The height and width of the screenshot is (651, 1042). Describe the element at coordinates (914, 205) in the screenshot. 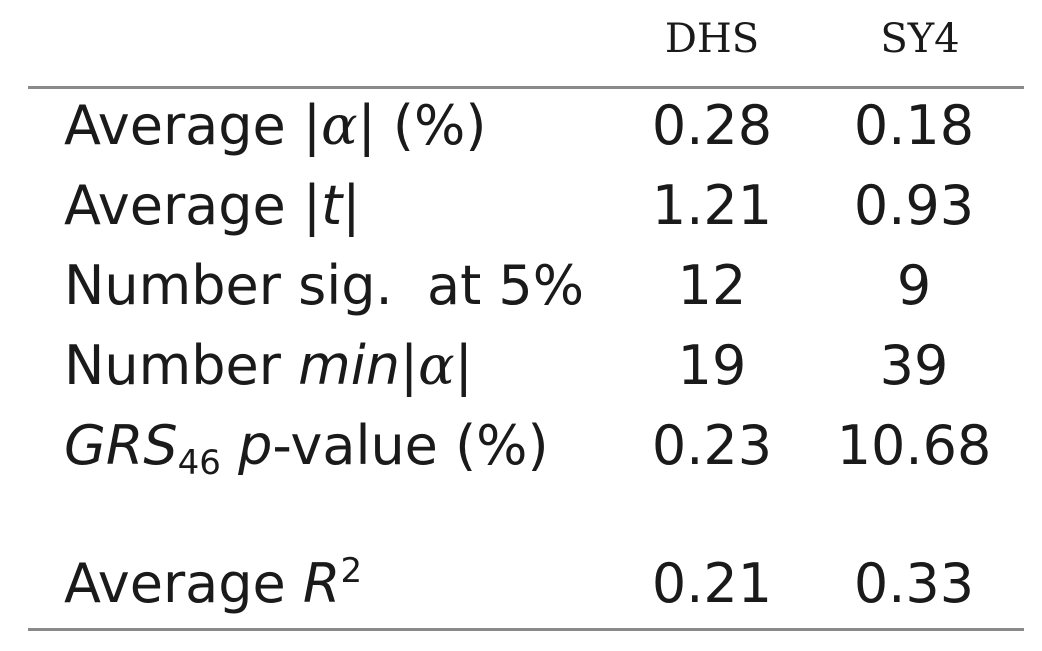

I see `cell-sy4: 0.93` at that location.